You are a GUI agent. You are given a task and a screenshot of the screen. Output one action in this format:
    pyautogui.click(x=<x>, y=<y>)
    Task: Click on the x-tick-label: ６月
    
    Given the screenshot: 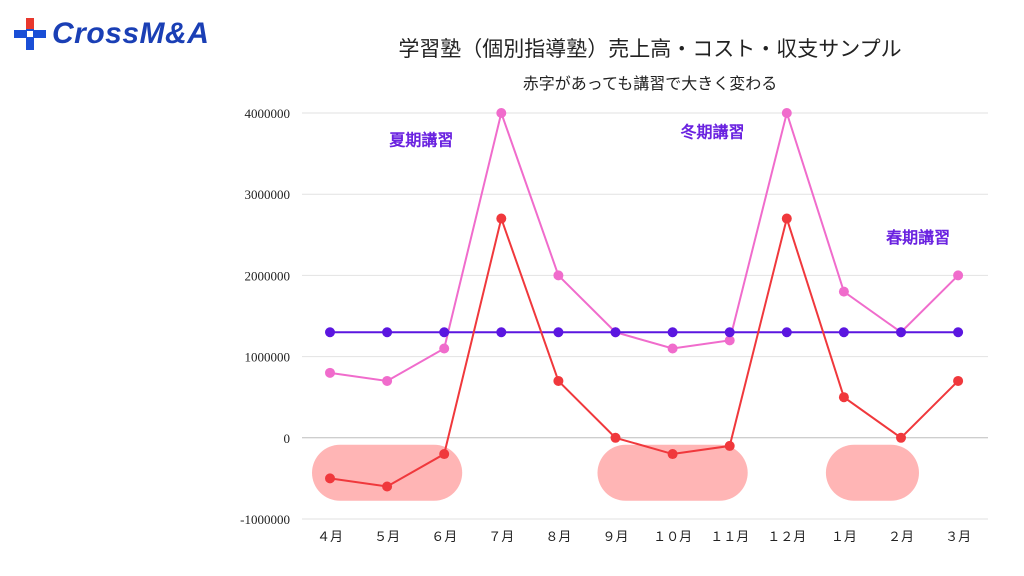 What is the action you would take?
    pyautogui.click(x=444, y=537)
    